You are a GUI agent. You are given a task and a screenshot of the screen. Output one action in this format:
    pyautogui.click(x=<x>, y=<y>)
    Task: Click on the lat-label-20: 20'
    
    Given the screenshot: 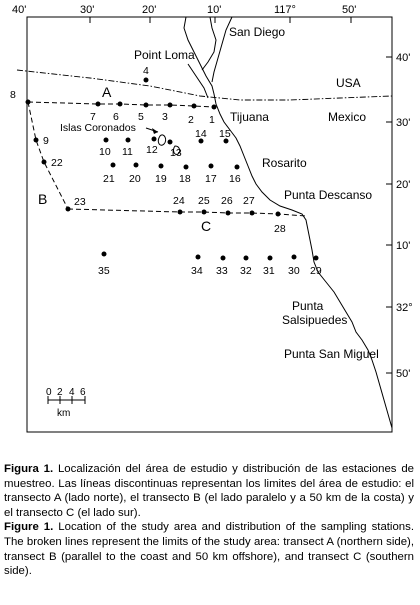 What is the action you would take?
    pyautogui.click(x=403, y=185)
    